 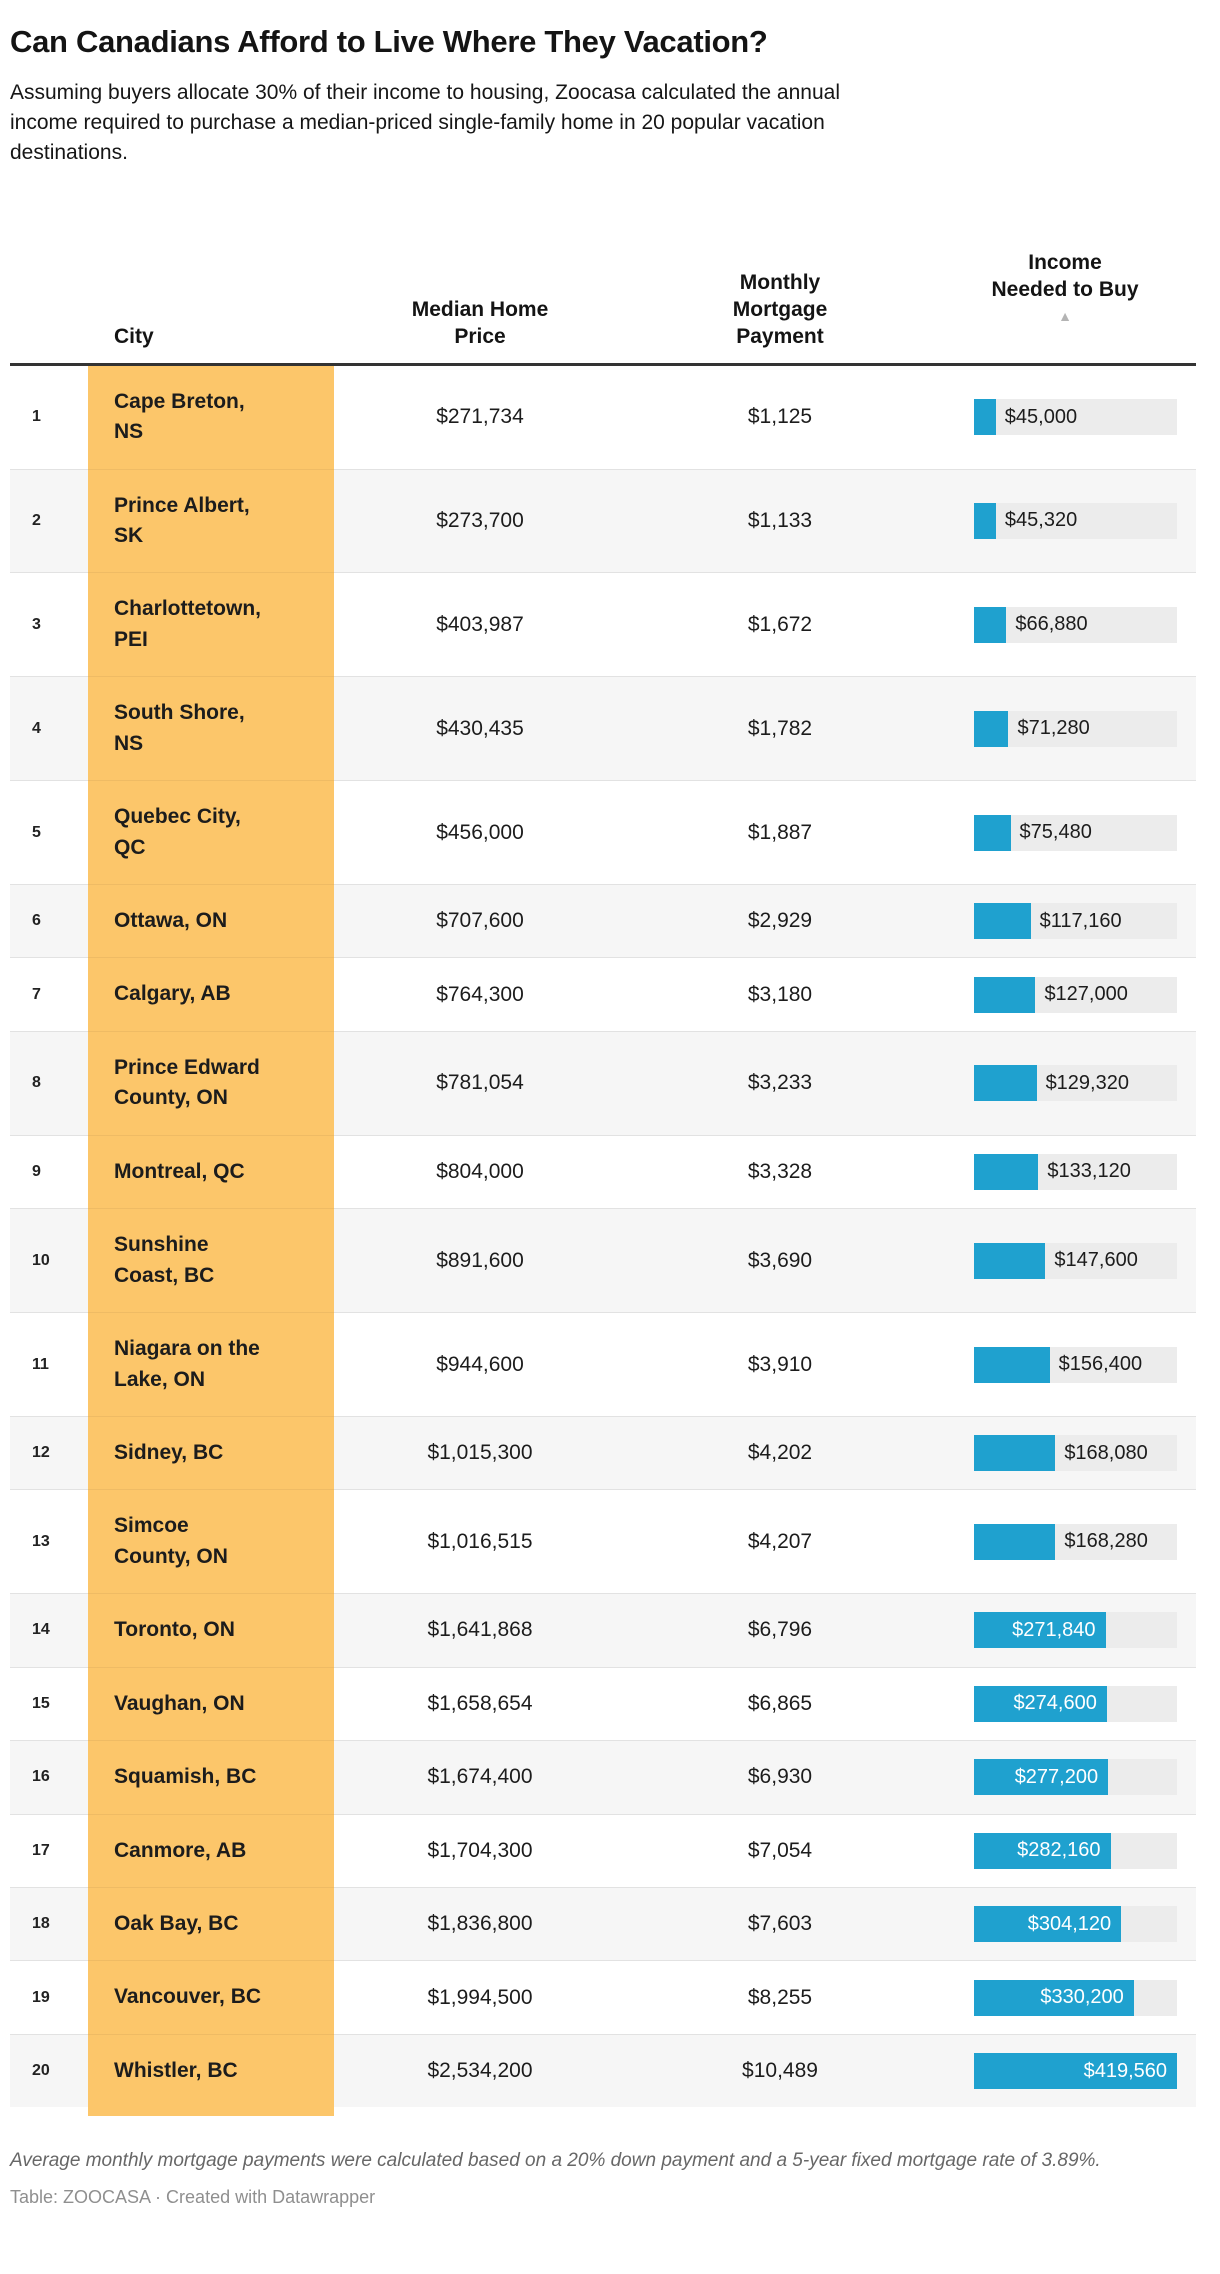 I want to click on city-cell: Squamish, BC, so click(x=211, y=1777).